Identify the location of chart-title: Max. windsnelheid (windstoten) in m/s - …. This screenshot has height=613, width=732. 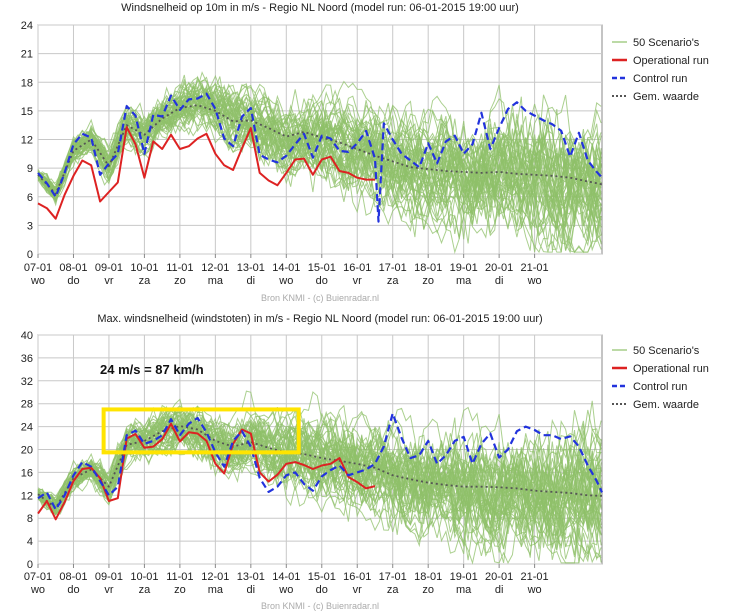
(319, 319).